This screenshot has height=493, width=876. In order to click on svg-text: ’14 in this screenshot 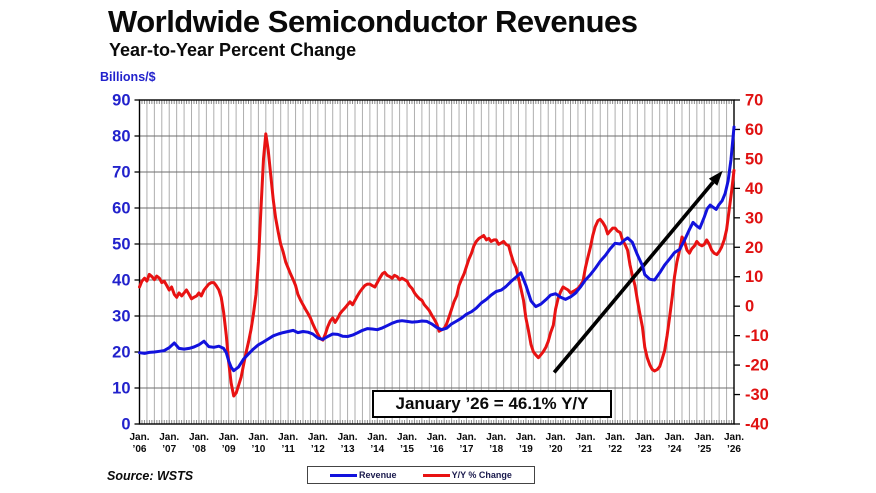, I will do `click(377, 449)`.